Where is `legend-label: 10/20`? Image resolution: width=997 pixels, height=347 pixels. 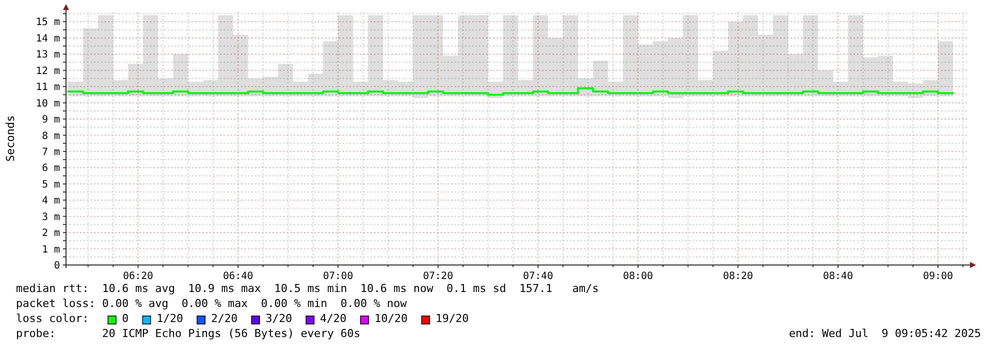 legend-label: 10/20 is located at coordinates (391, 318).